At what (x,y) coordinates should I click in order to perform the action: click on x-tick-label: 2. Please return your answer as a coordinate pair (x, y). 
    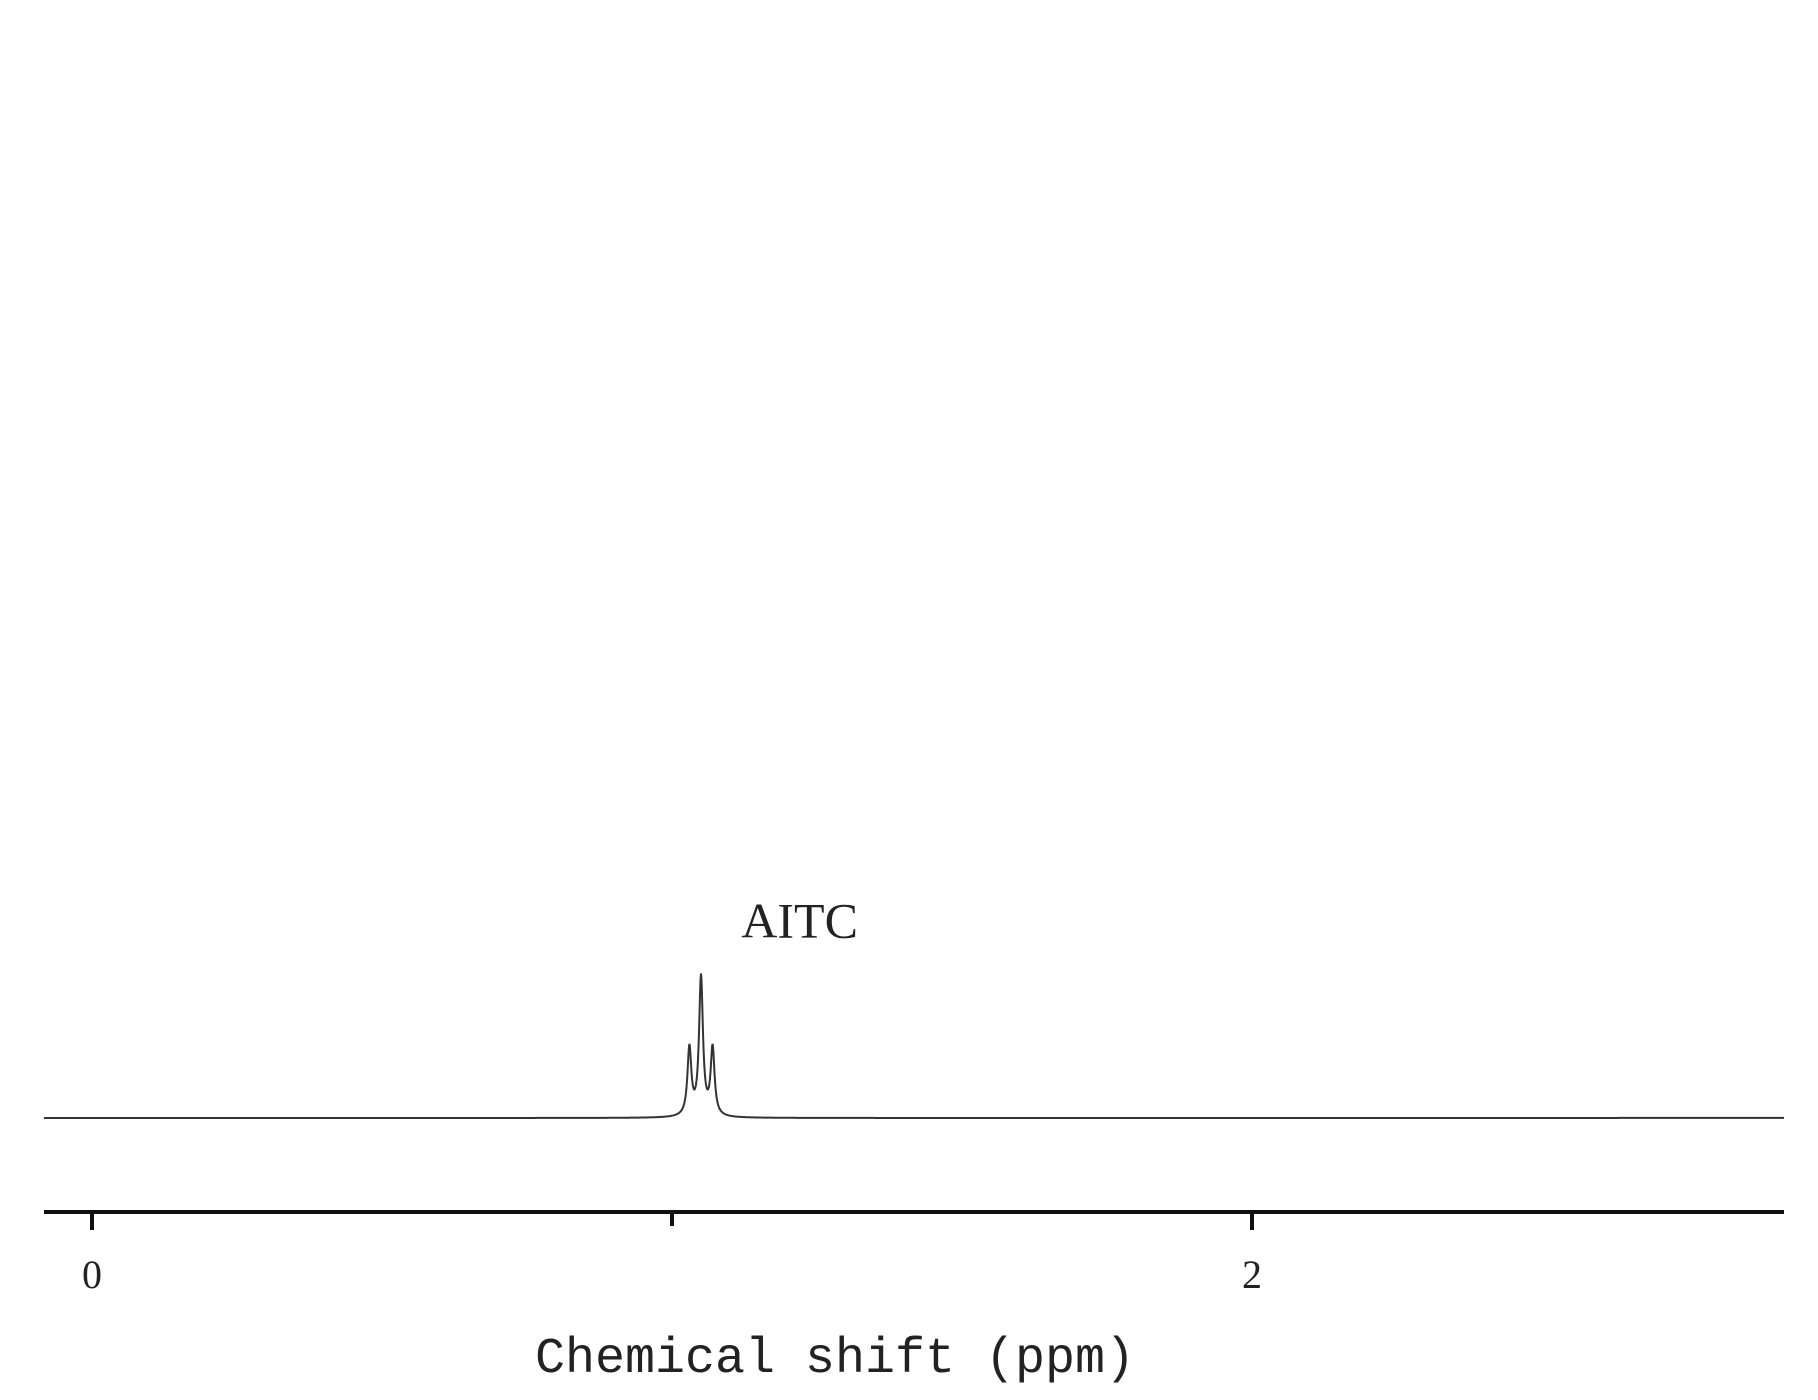
    Looking at the image, I should click on (1252, 1274).